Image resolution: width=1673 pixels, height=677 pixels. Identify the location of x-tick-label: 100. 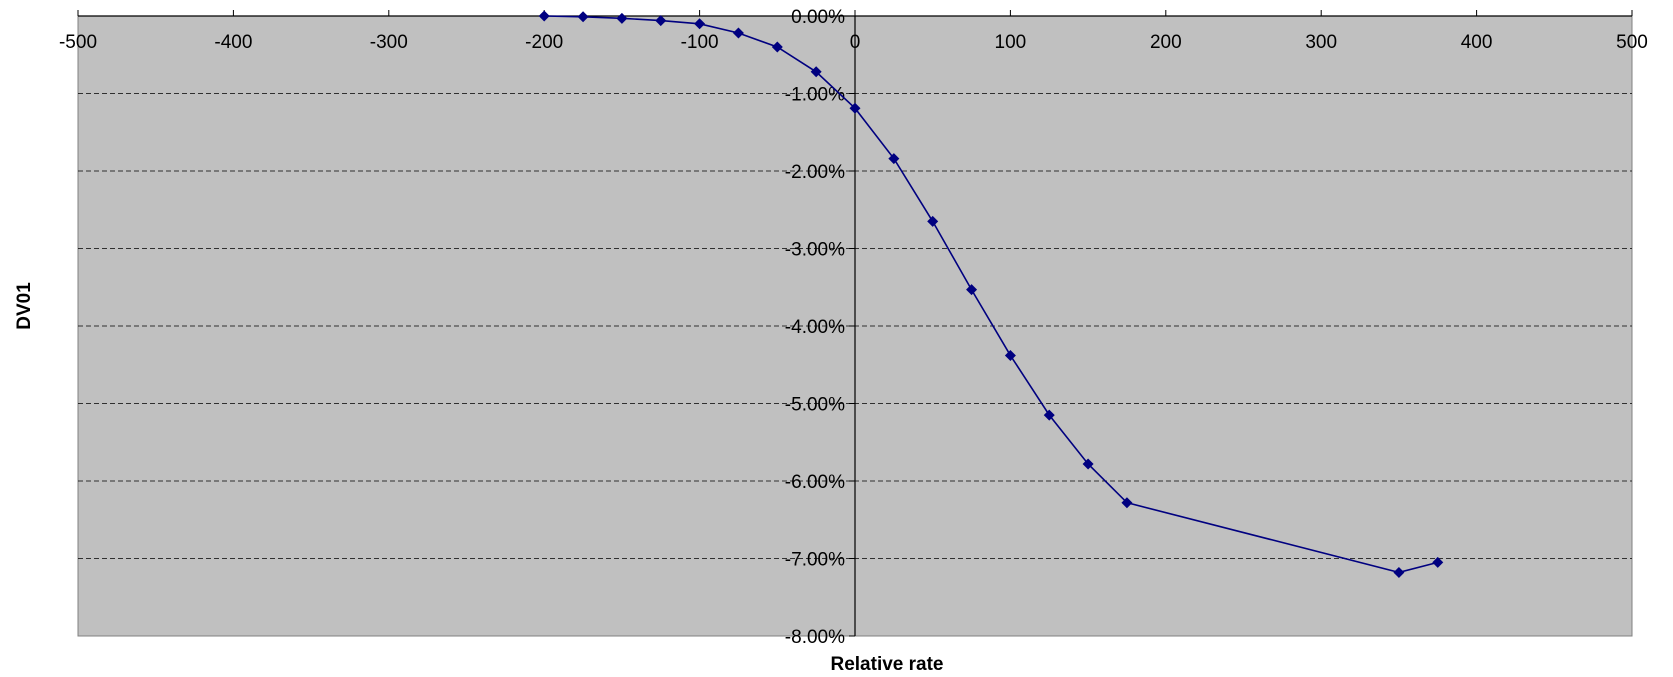
(1011, 42).